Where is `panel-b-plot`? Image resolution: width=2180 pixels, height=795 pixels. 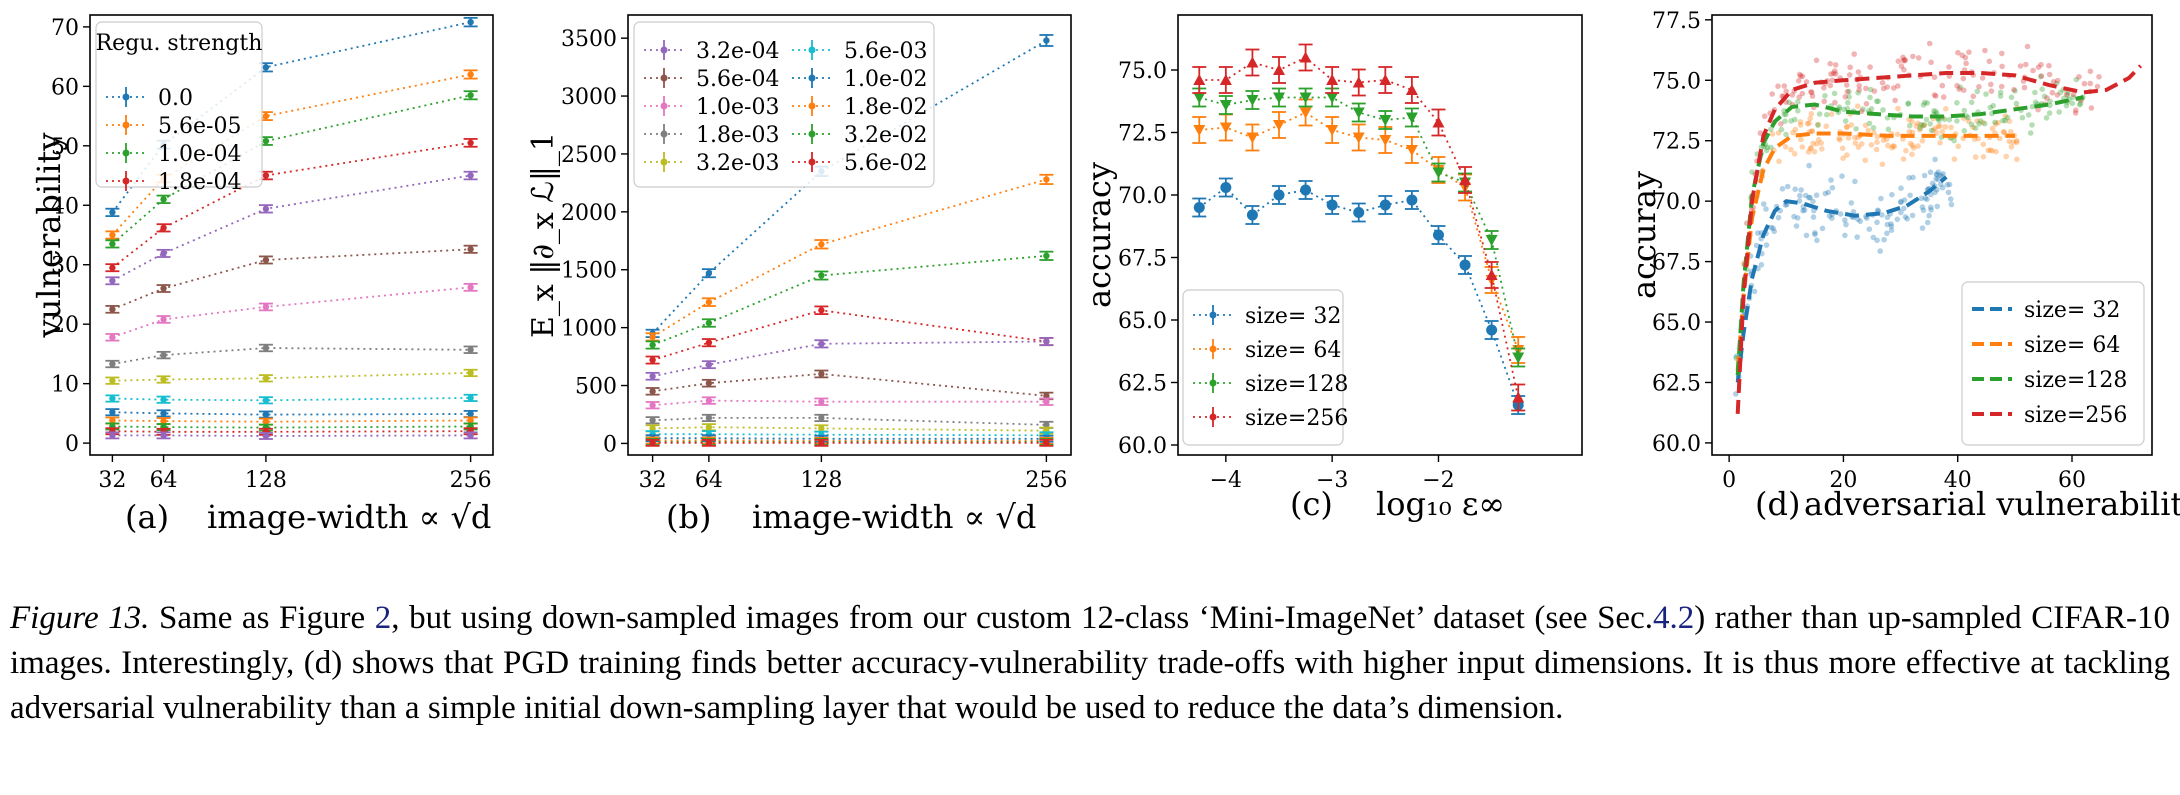 panel-b-plot is located at coordinates (849, 240).